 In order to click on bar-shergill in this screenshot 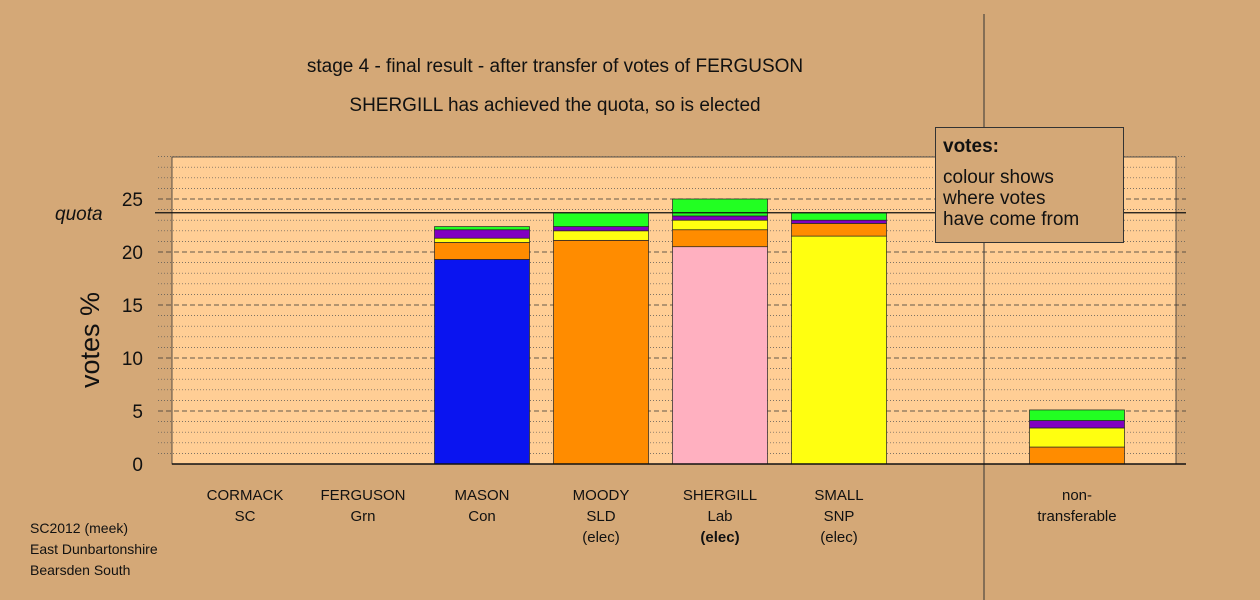, I will do `click(720, 331)`.